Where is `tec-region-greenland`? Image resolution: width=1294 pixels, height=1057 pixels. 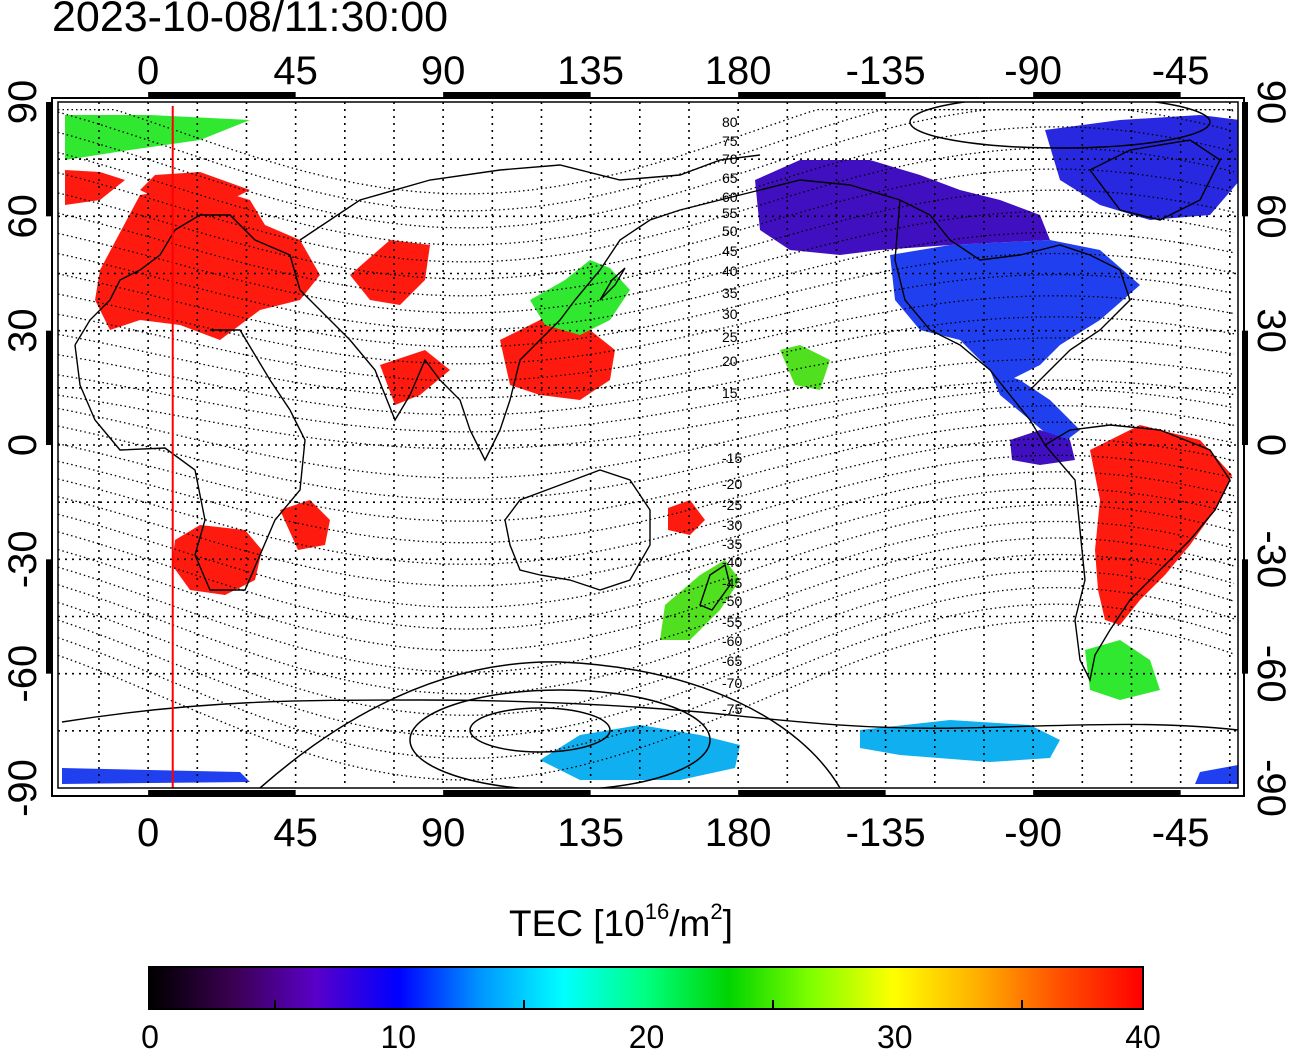
tec-region-greenland is located at coordinates (1141, 167).